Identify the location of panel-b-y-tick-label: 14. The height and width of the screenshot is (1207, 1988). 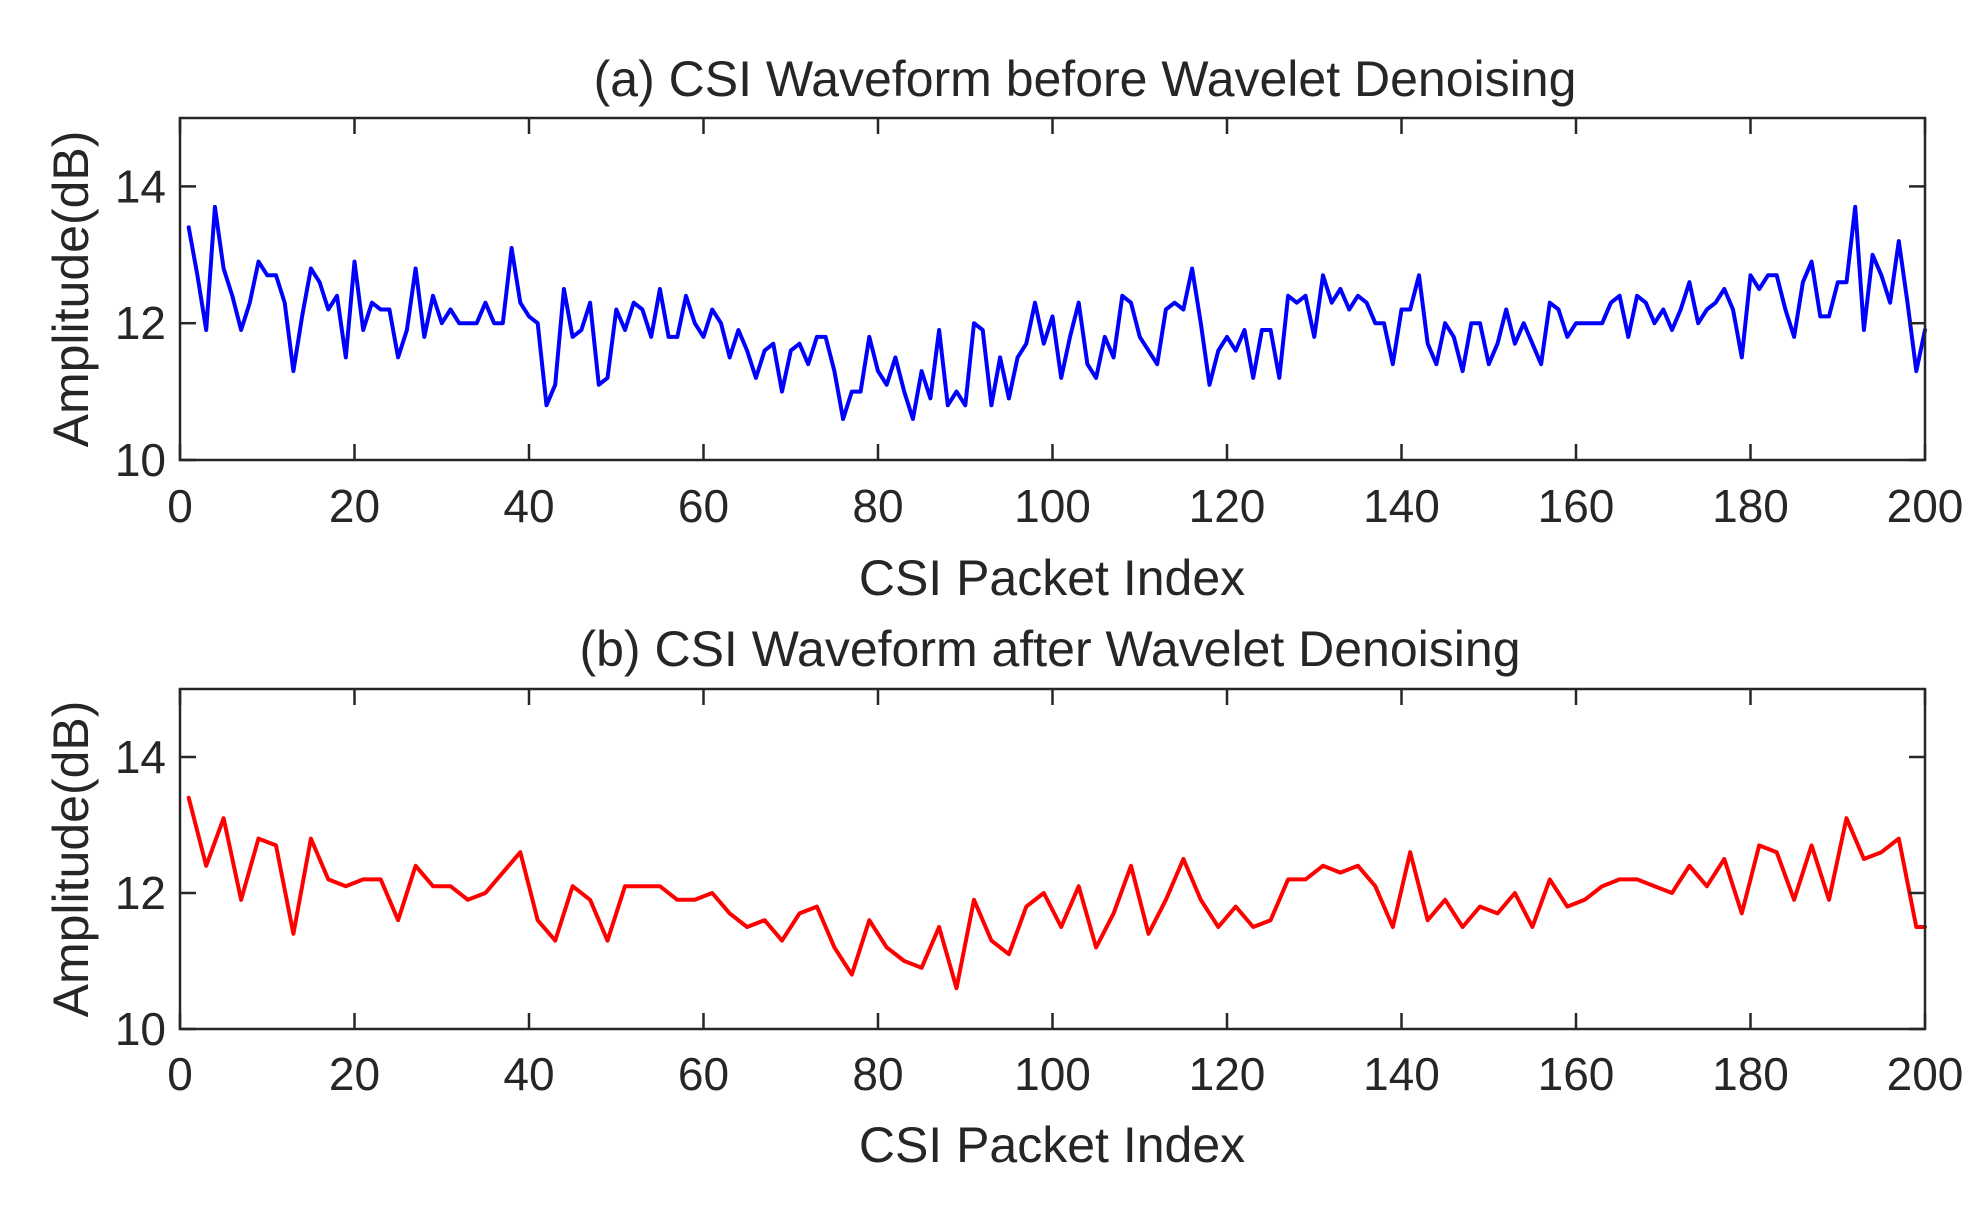
(140, 757).